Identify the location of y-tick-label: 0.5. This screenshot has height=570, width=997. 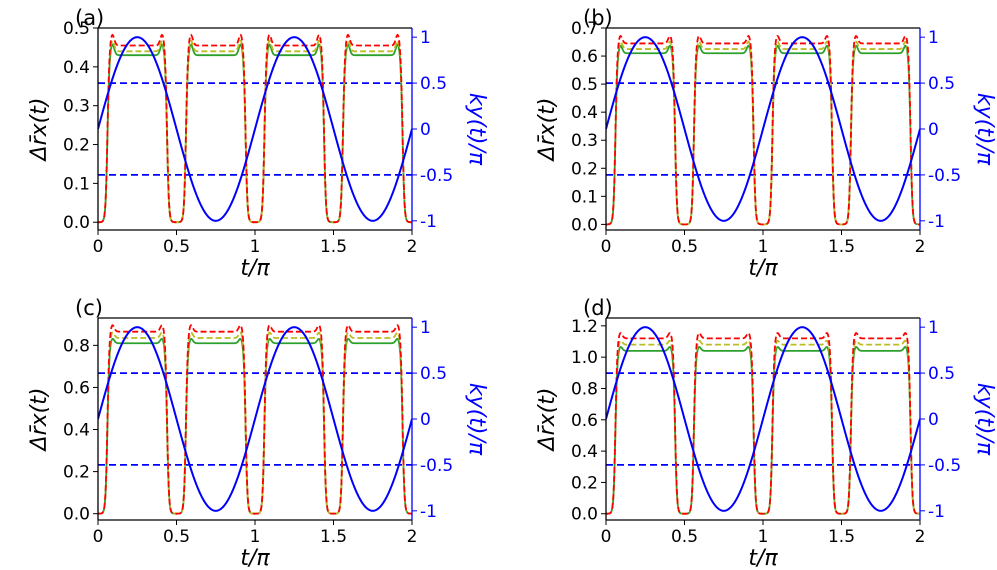
(584, 85).